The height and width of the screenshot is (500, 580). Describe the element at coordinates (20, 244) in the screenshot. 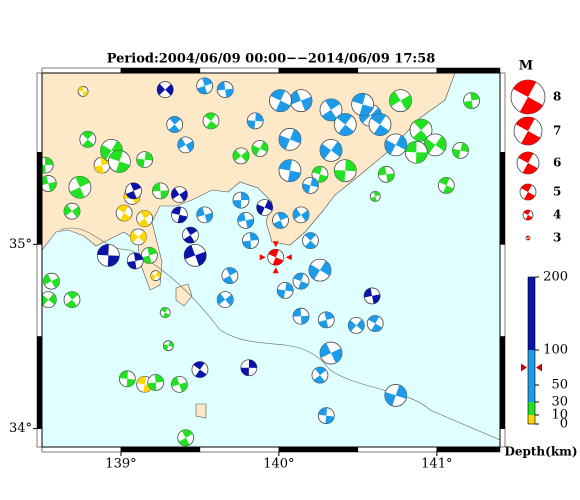

I see `y-tick-label: 35°` at that location.